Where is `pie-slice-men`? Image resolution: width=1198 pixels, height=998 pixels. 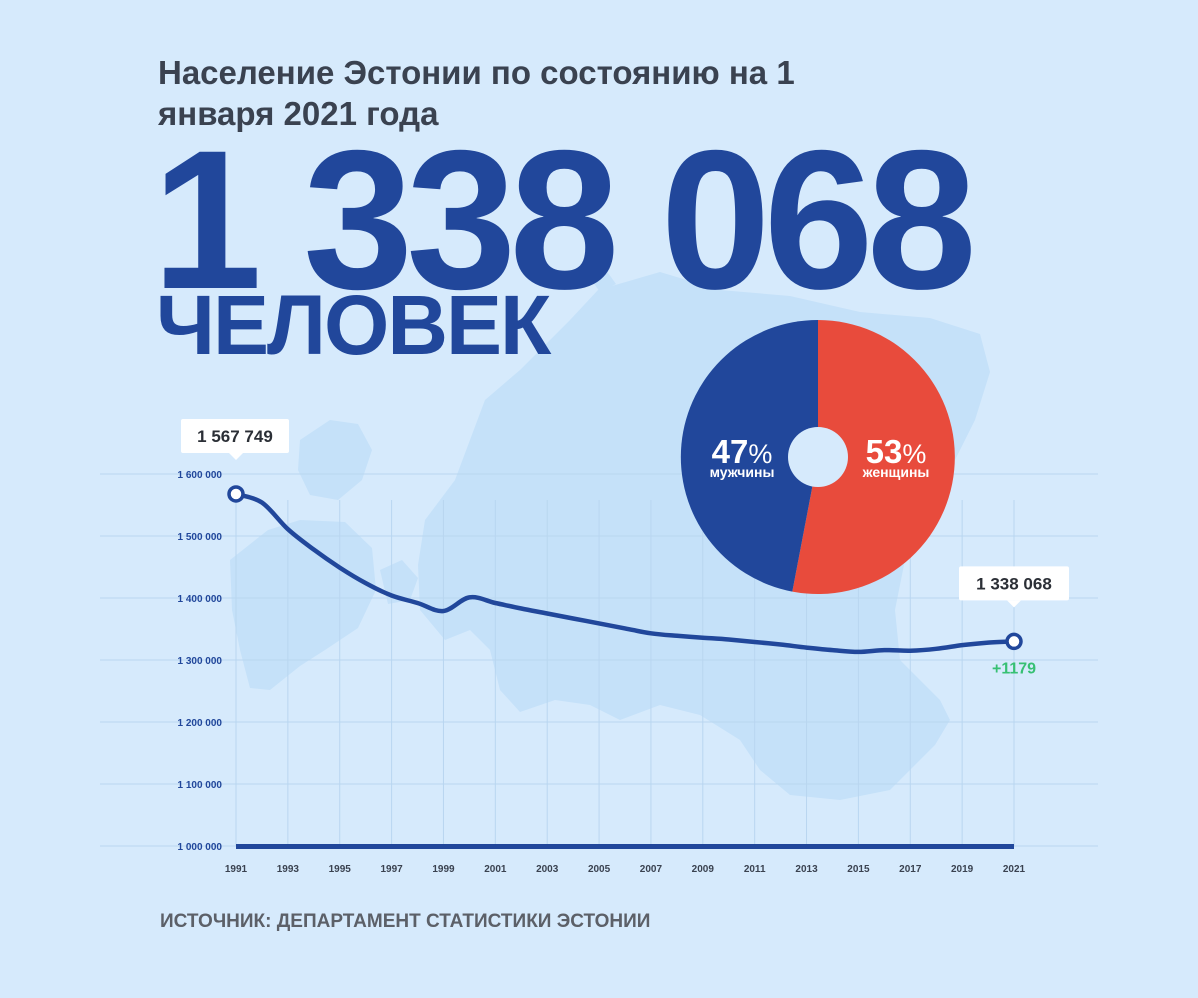
pie-slice-men is located at coordinates (749, 455).